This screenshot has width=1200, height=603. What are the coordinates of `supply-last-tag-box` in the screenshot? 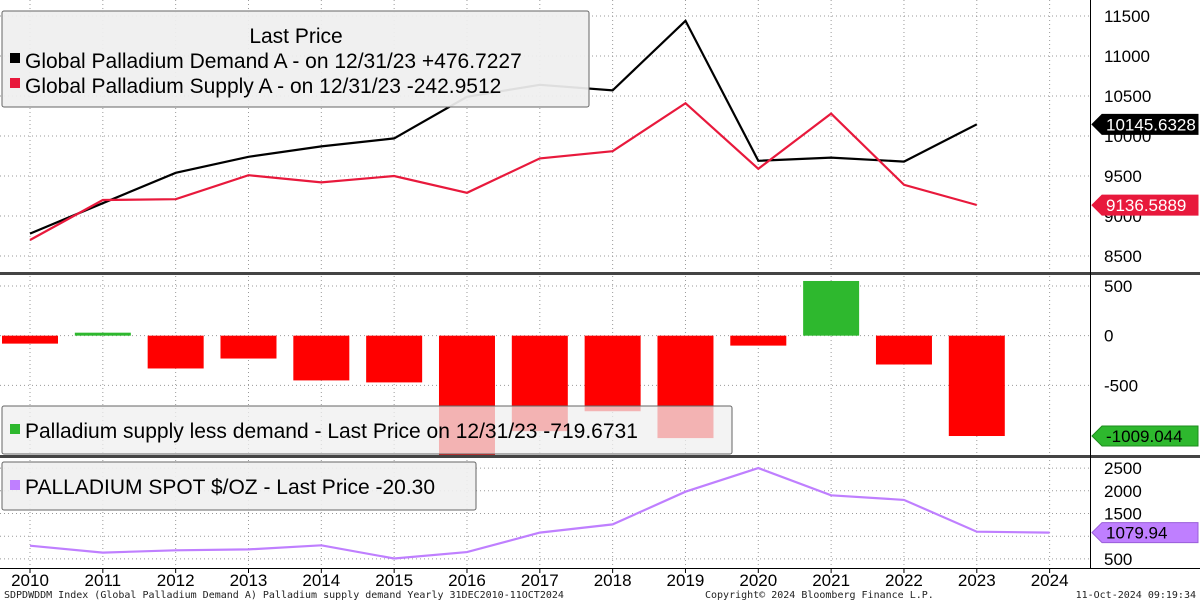 It's located at (1145, 205).